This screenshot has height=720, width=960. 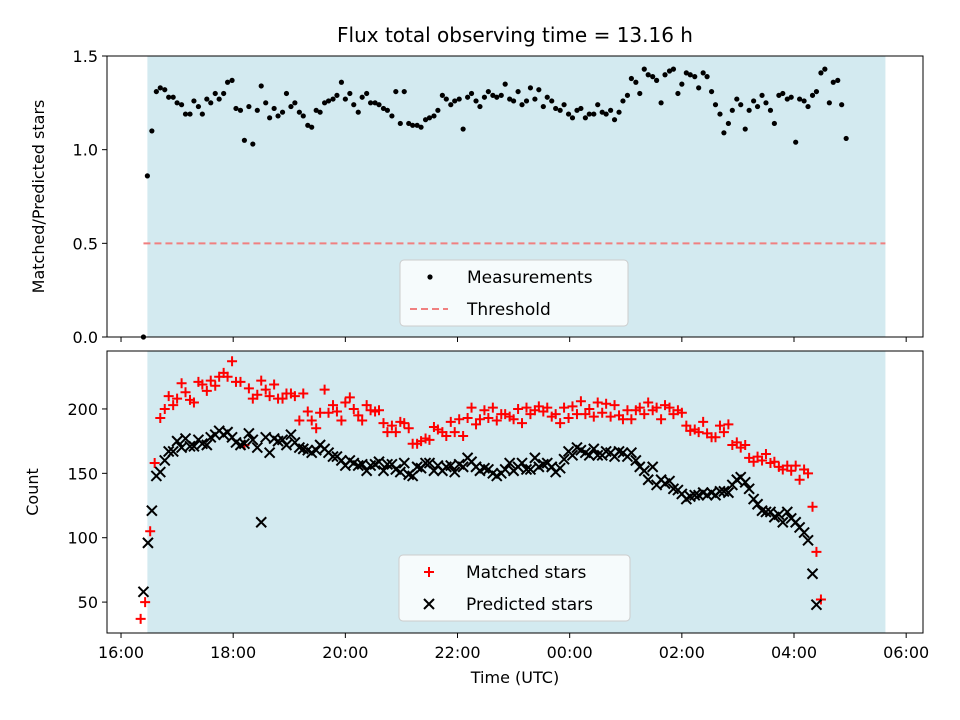 What do you see at coordinates (85, 150) in the screenshot?
I see `y-tick-label: 1.0` at bounding box center [85, 150].